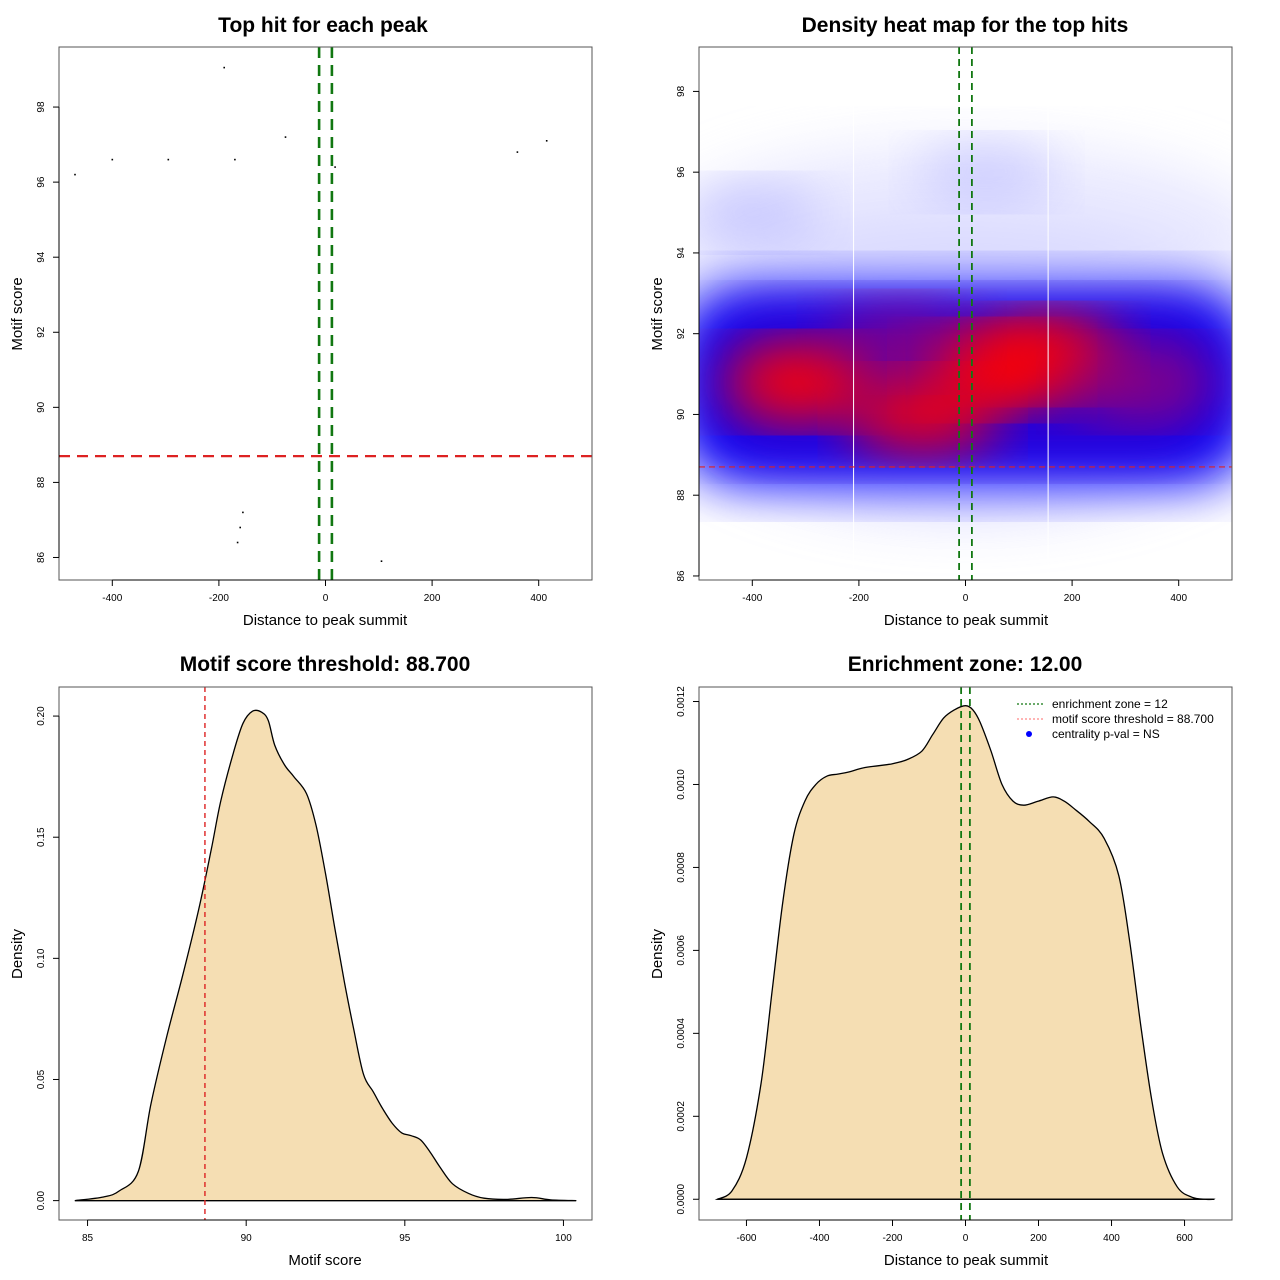  Describe the element at coordinates (41, 837) in the screenshot. I see `y-tick-label: 0.15` at that location.